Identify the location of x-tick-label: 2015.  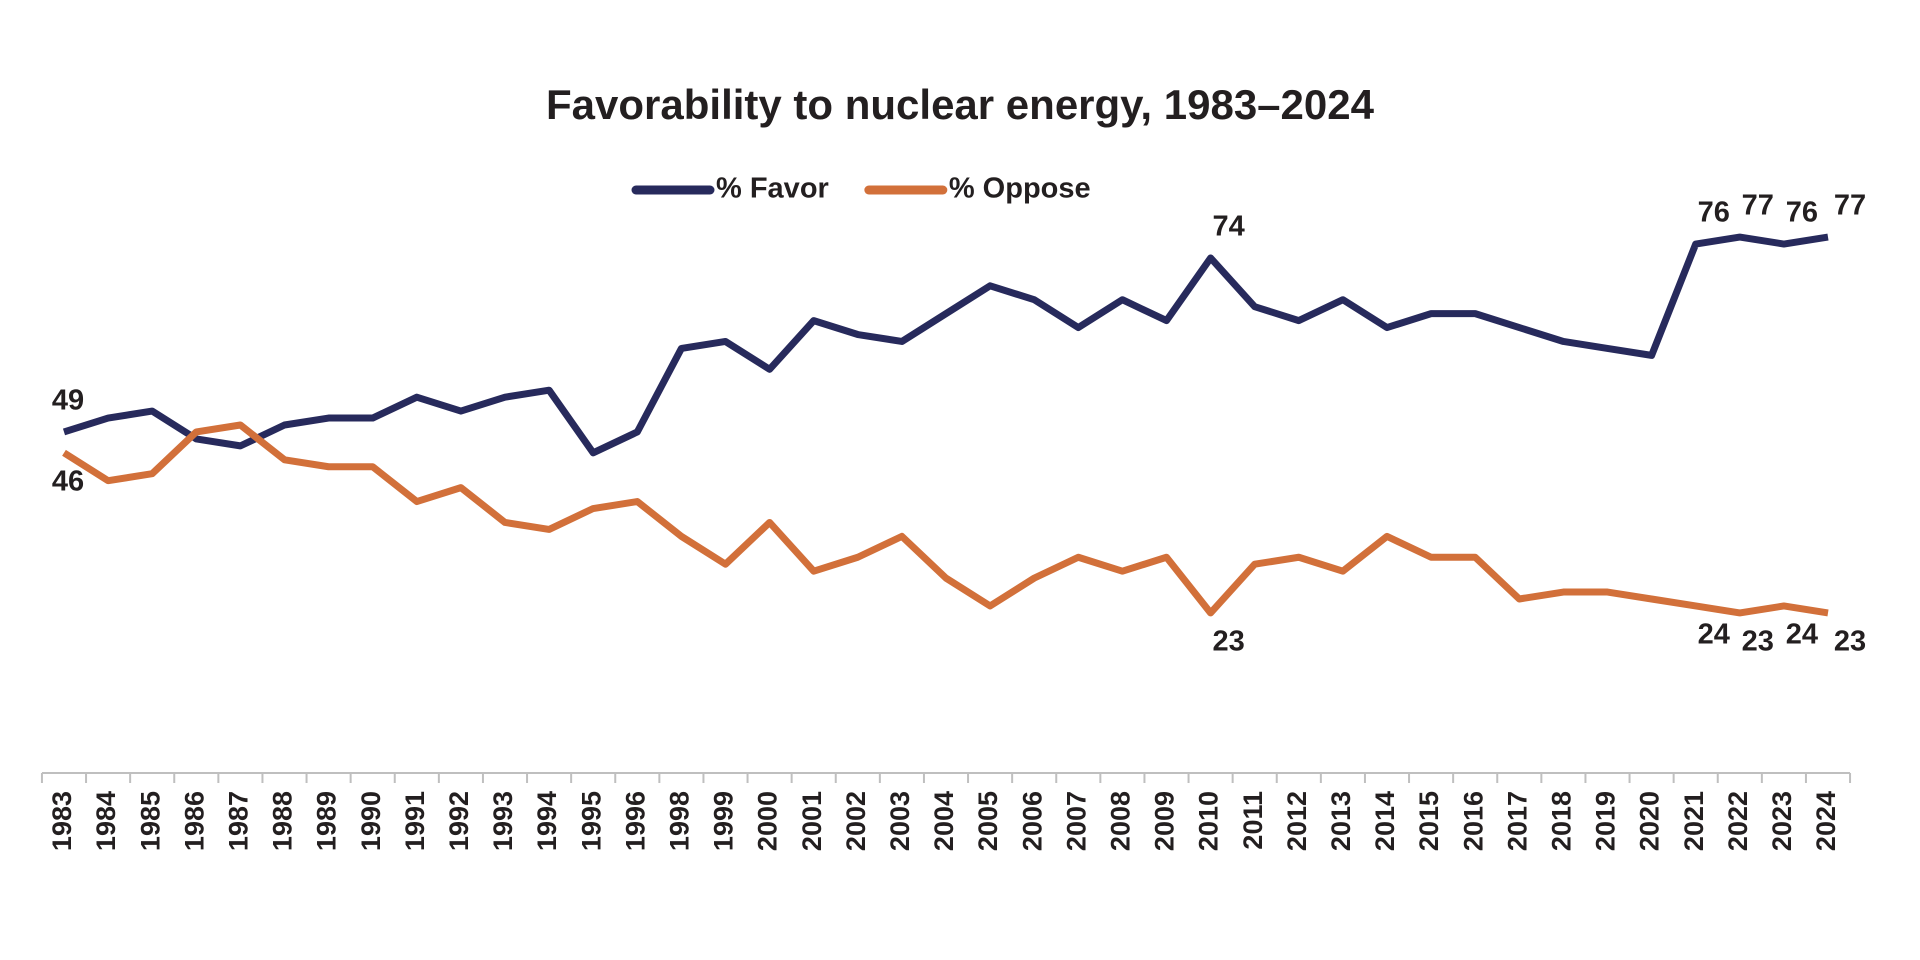
(1429, 821).